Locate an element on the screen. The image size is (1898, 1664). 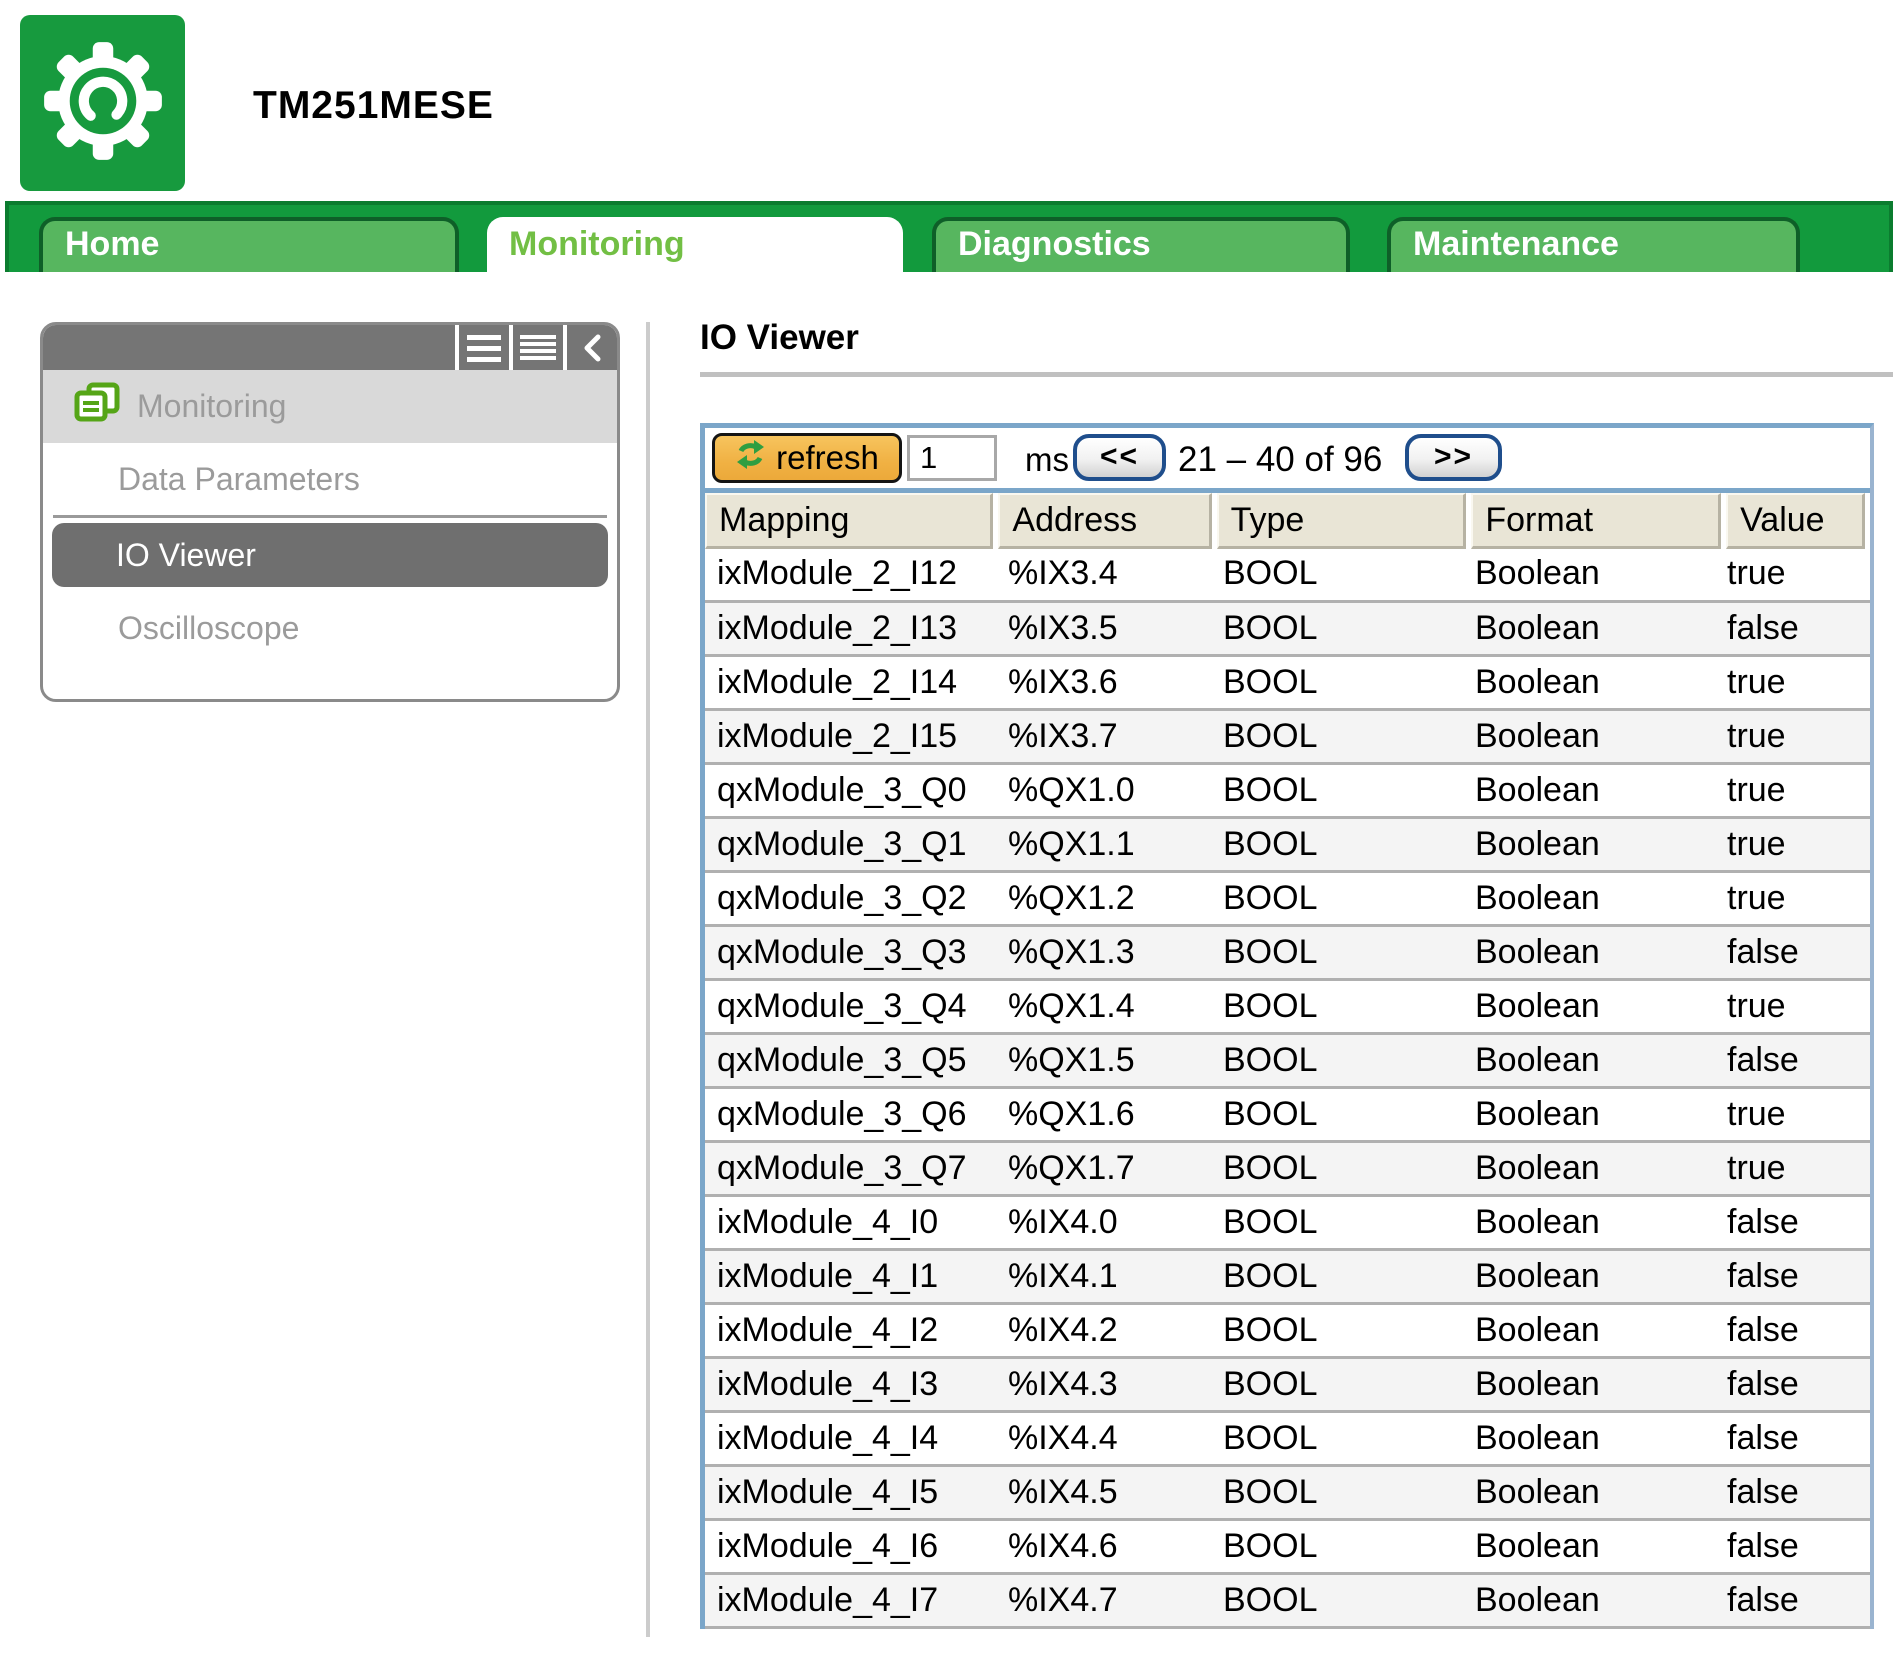
column-header-value: Value is located at coordinates (1795, 521).